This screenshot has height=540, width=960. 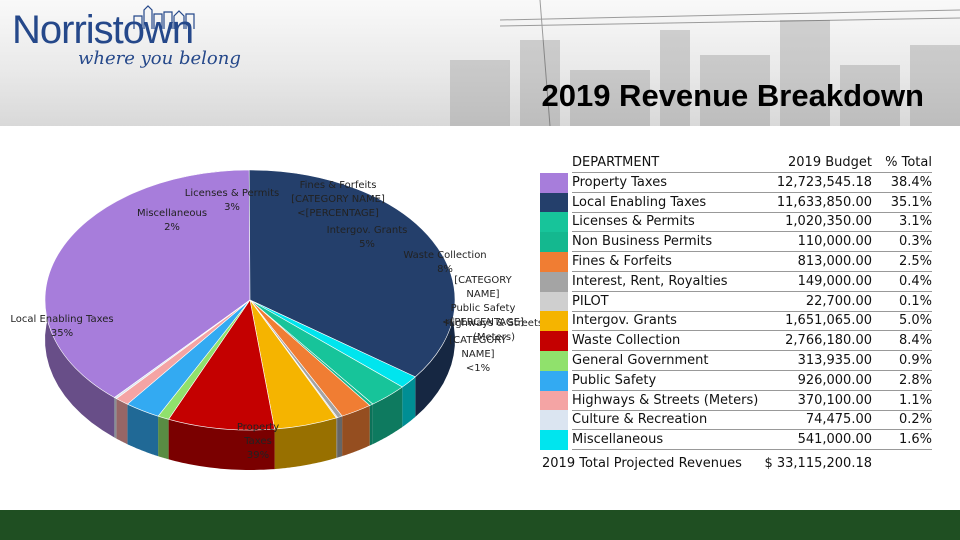 What do you see at coordinates (367, 237) in the screenshot?
I see `pie-label: Intergov. Grants 5%` at bounding box center [367, 237].